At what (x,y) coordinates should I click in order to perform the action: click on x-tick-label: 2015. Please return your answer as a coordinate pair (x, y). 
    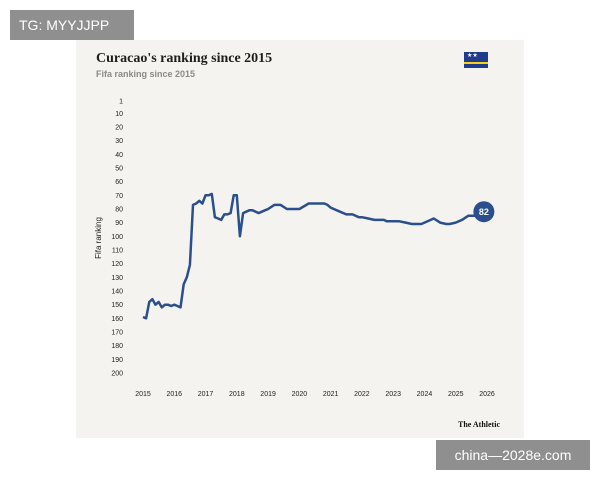
    Looking at the image, I should click on (143, 394).